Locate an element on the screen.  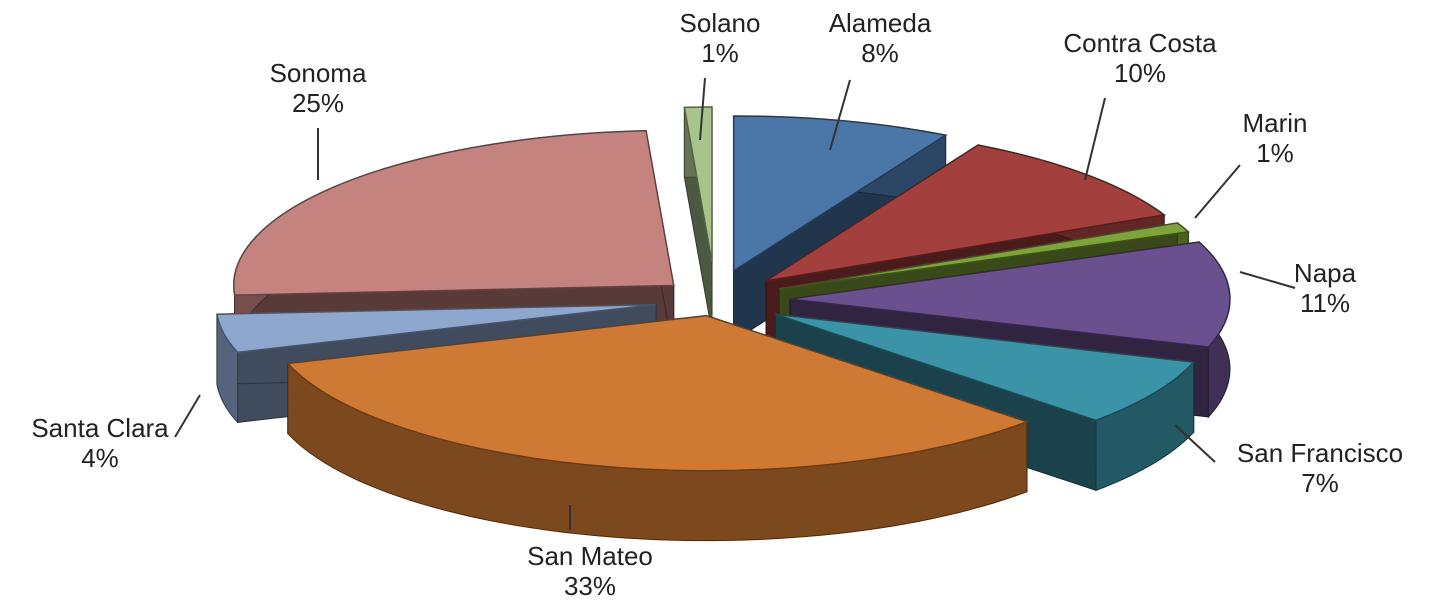
napa-value-label: 11% is located at coordinates (1325, 303).